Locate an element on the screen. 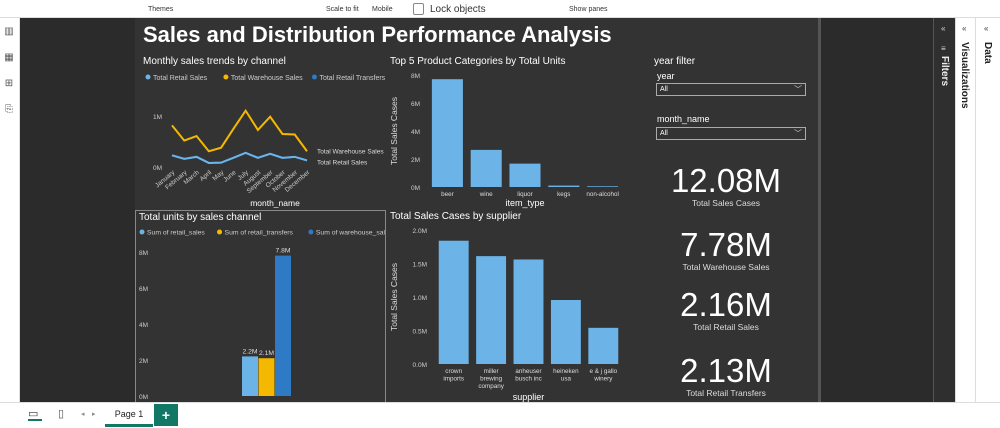  x-tick-label: heineken is located at coordinates (566, 371).